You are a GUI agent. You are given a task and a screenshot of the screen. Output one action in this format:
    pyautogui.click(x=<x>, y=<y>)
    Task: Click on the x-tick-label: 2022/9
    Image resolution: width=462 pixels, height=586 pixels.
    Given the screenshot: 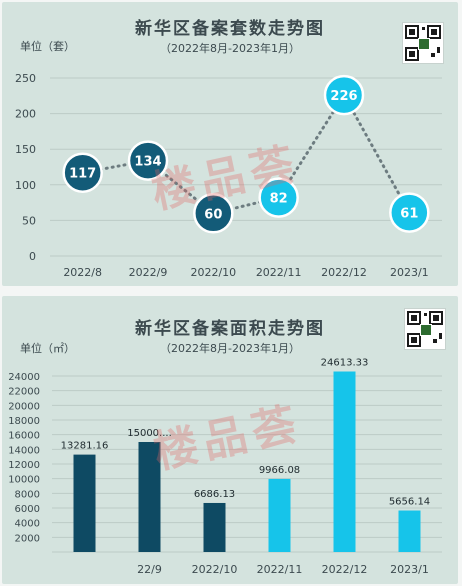 What is the action you would take?
    pyautogui.click(x=148, y=272)
    